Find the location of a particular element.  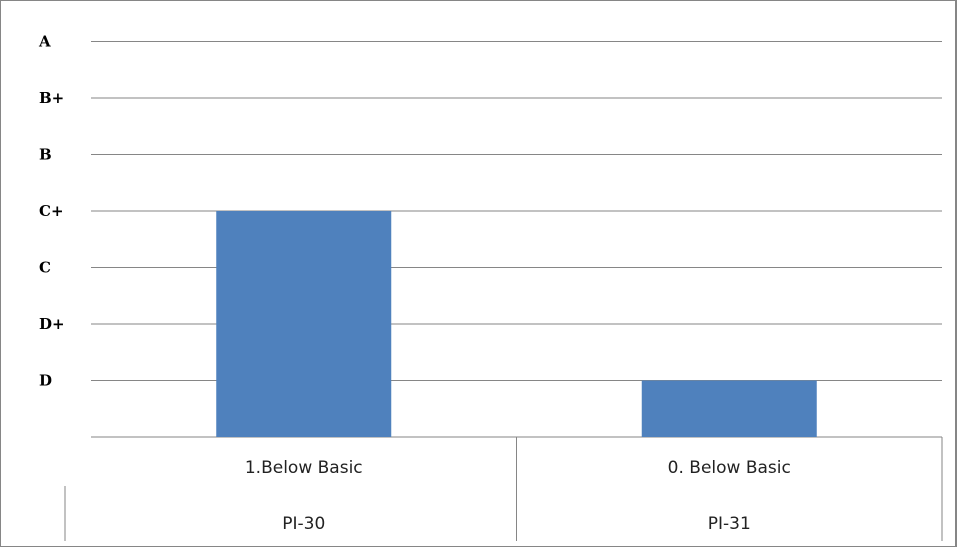

category-label: 1.Below Basic is located at coordinates (304, 468).